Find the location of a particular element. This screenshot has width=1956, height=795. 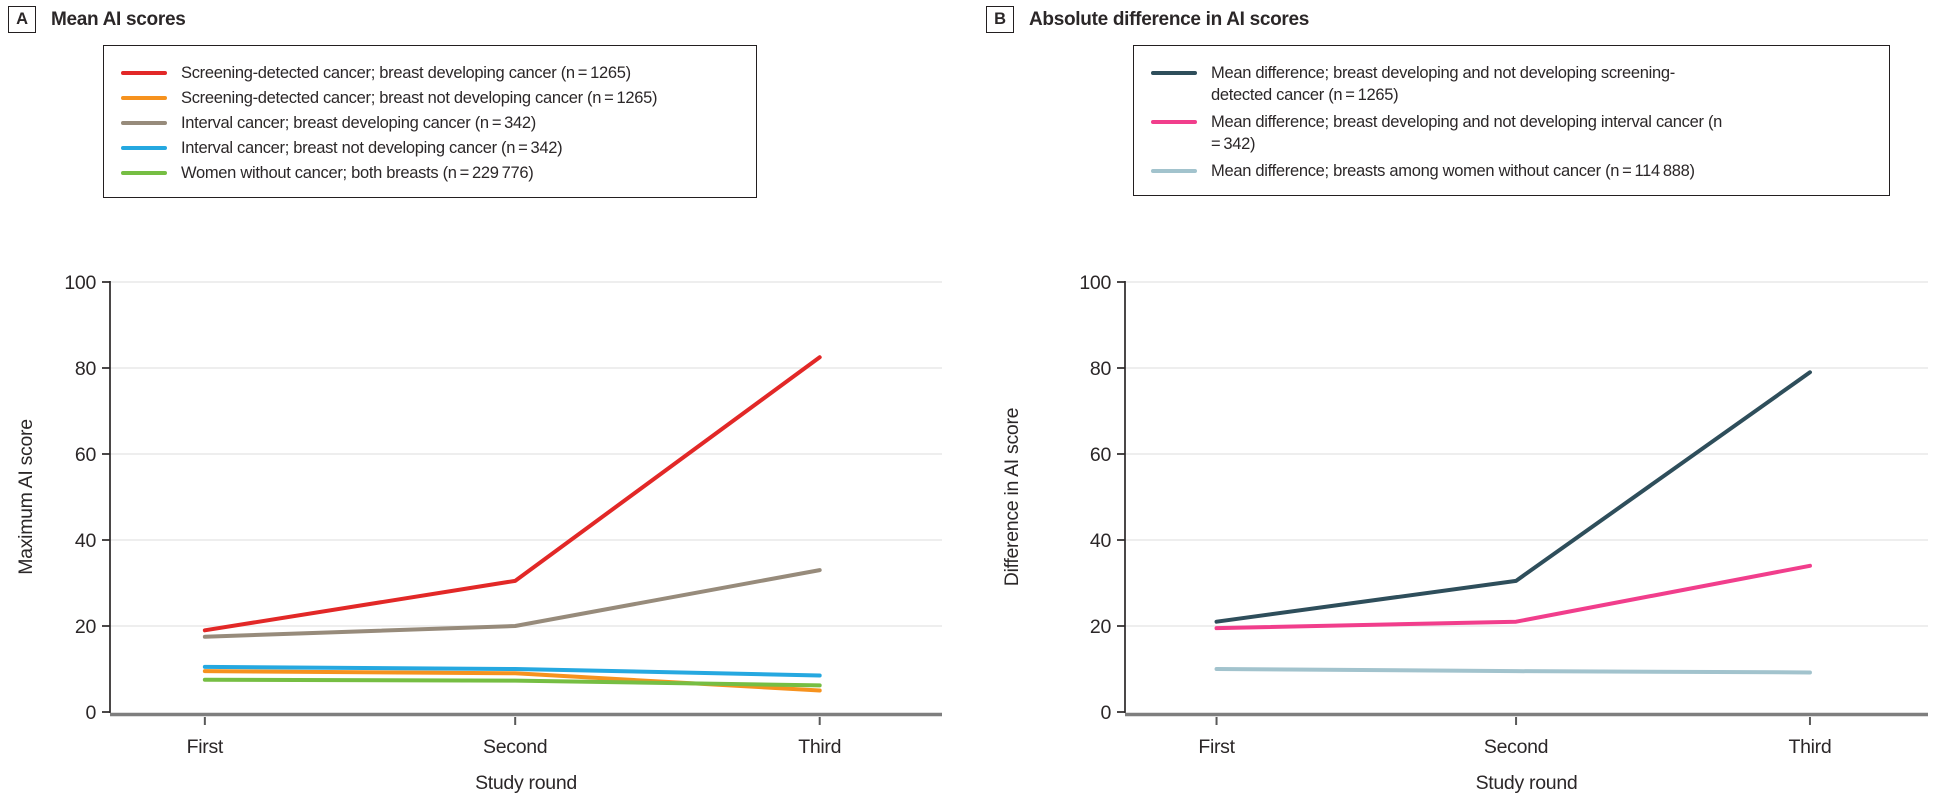

panel-a-header: A Mean AI scores is located at coordinates (97, 19).